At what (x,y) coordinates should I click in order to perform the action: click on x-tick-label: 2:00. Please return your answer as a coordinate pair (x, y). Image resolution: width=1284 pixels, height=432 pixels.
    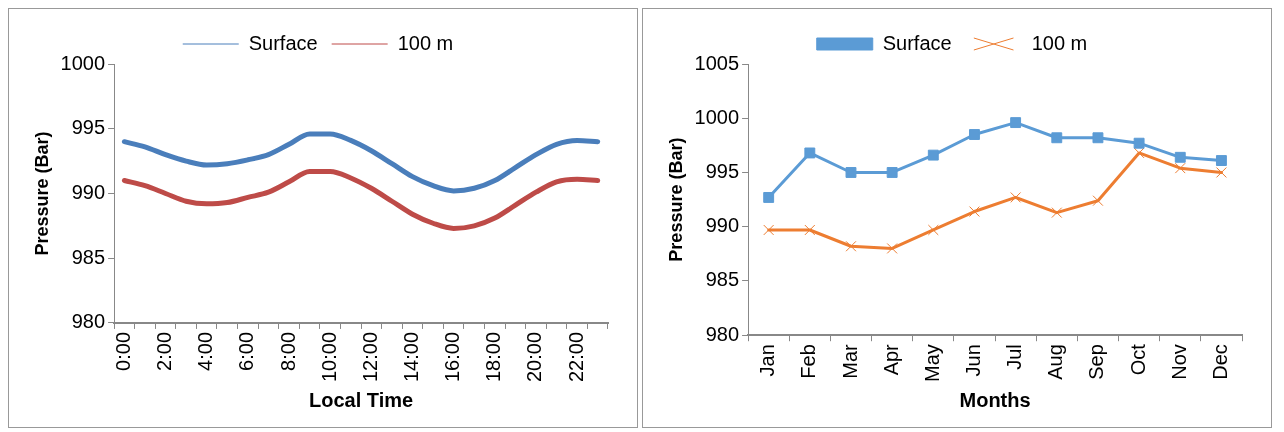
    Looking at the image, I should click on (164, 351).